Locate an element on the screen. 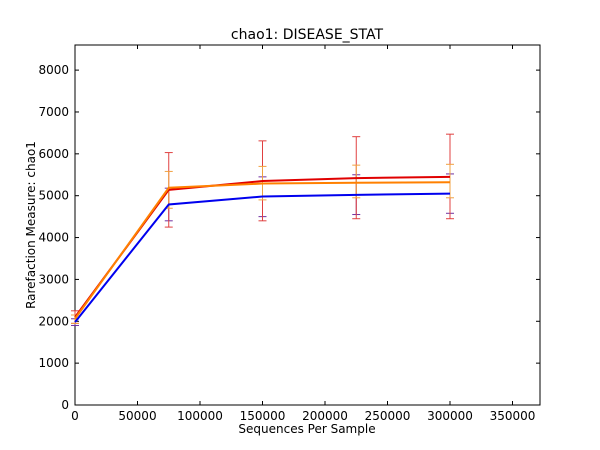 Image resolution: width=600 pixels, height=450 pixels. y-tick-label: 3000 is located at coordinates (53, 279).